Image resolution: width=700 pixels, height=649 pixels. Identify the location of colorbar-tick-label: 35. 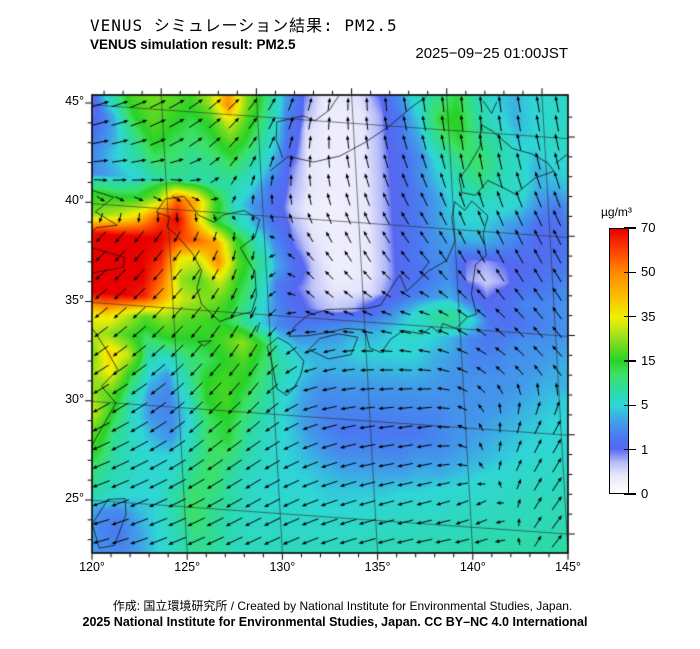
(648, 316).